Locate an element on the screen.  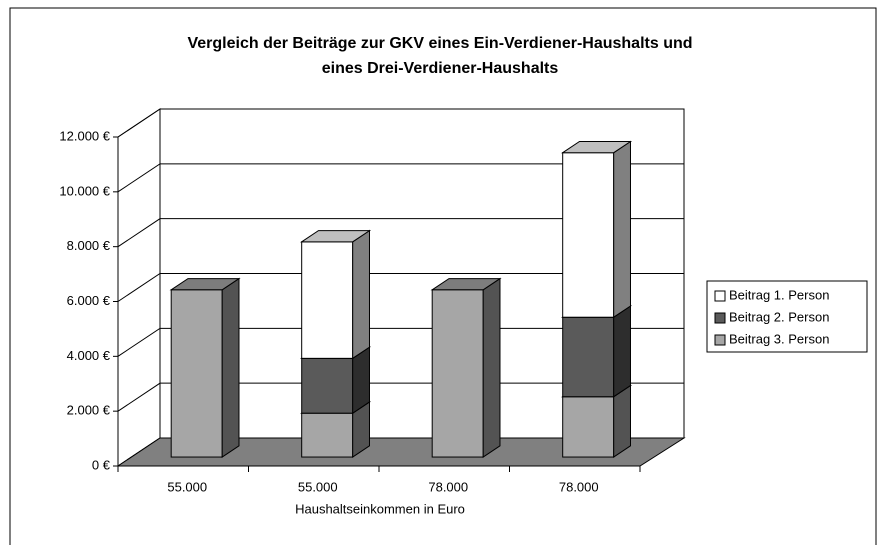
y-tick-label: 8.000 € is located at coordinates (89, 245).